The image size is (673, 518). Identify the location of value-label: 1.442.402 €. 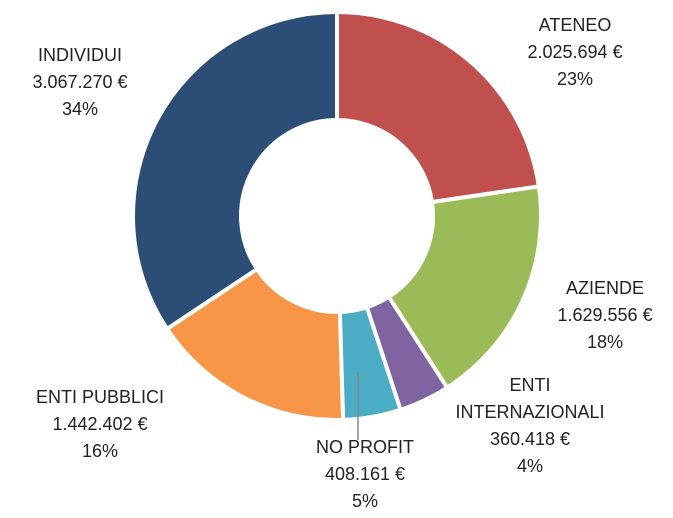
(100, 424).